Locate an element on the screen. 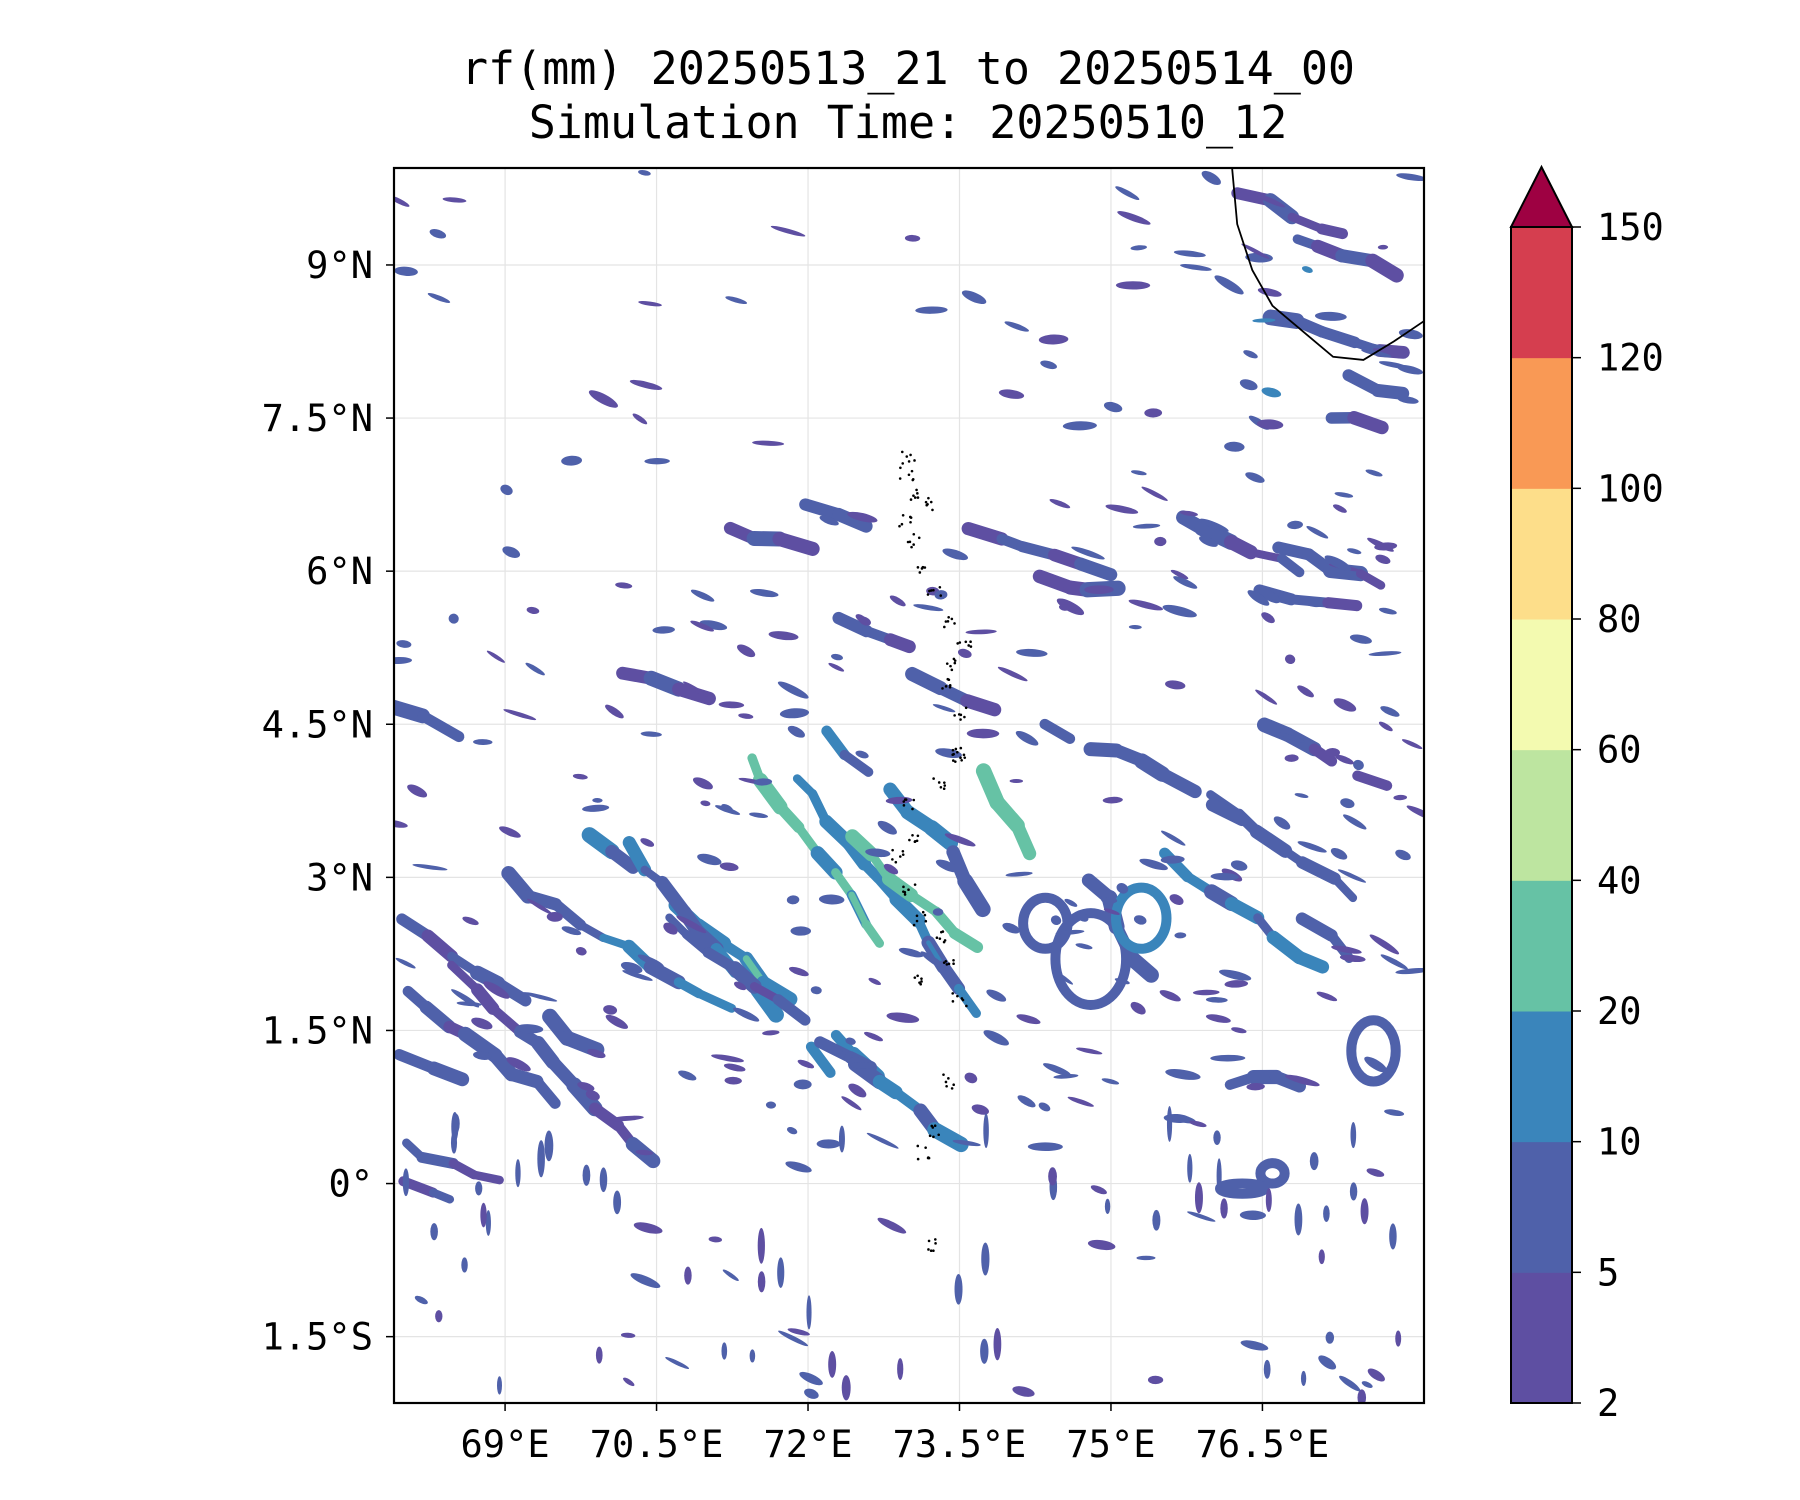  colorbar-tick-label: 120 is located at coordinates (1630, 358).